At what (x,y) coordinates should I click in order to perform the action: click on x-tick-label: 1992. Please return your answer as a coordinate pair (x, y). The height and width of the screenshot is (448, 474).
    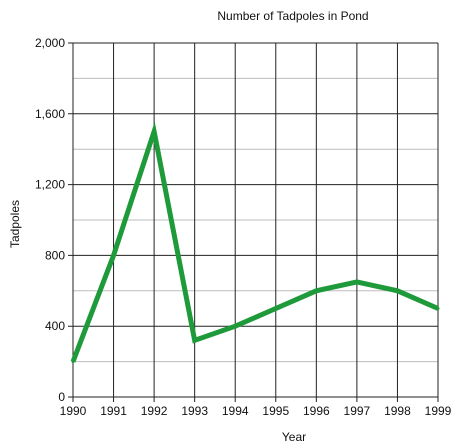
    Looking at the image, I should click on (154, 411).